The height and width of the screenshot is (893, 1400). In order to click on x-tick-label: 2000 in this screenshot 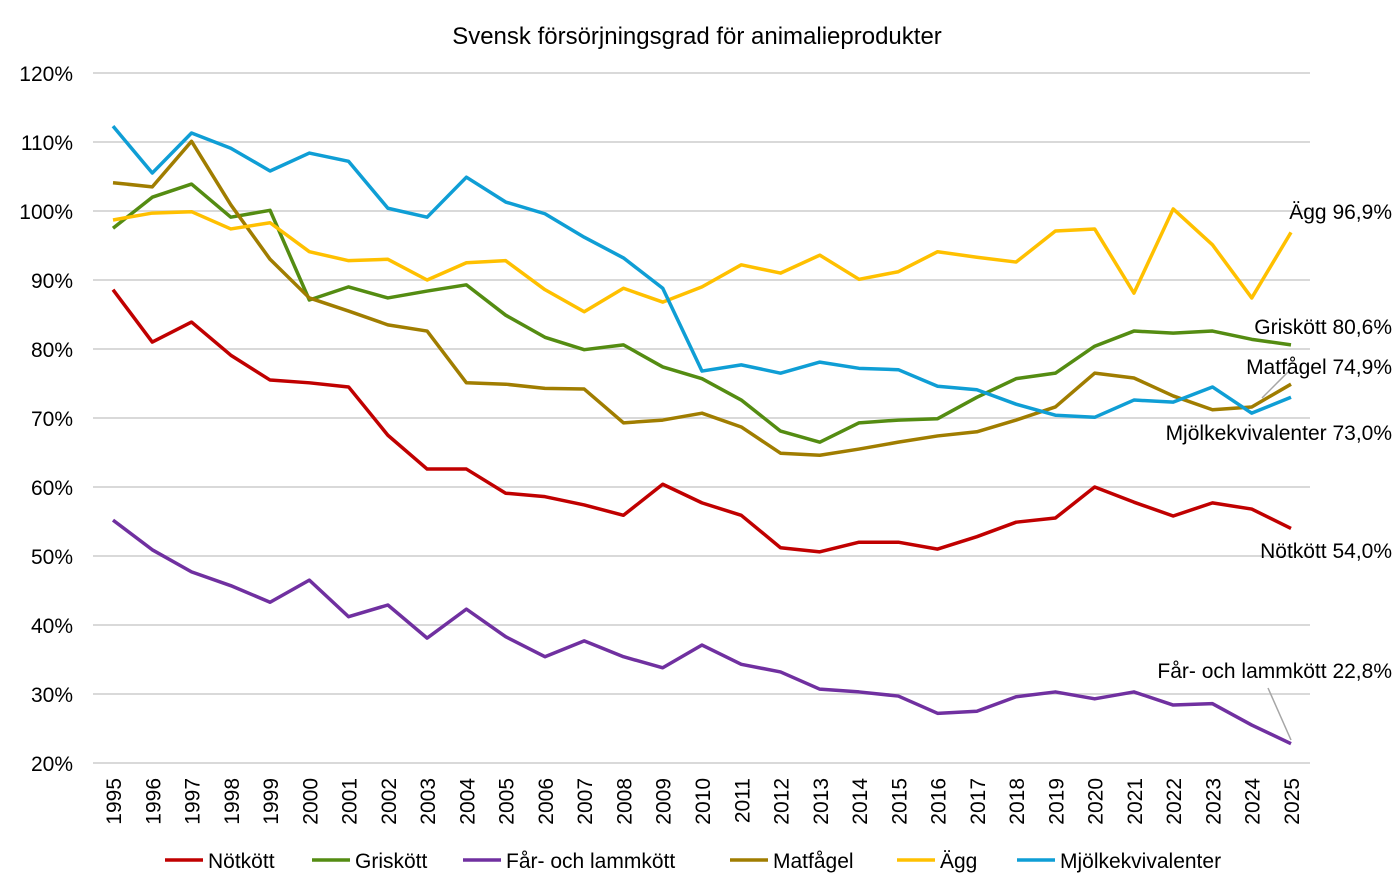, I will do `click(310, 801)`.